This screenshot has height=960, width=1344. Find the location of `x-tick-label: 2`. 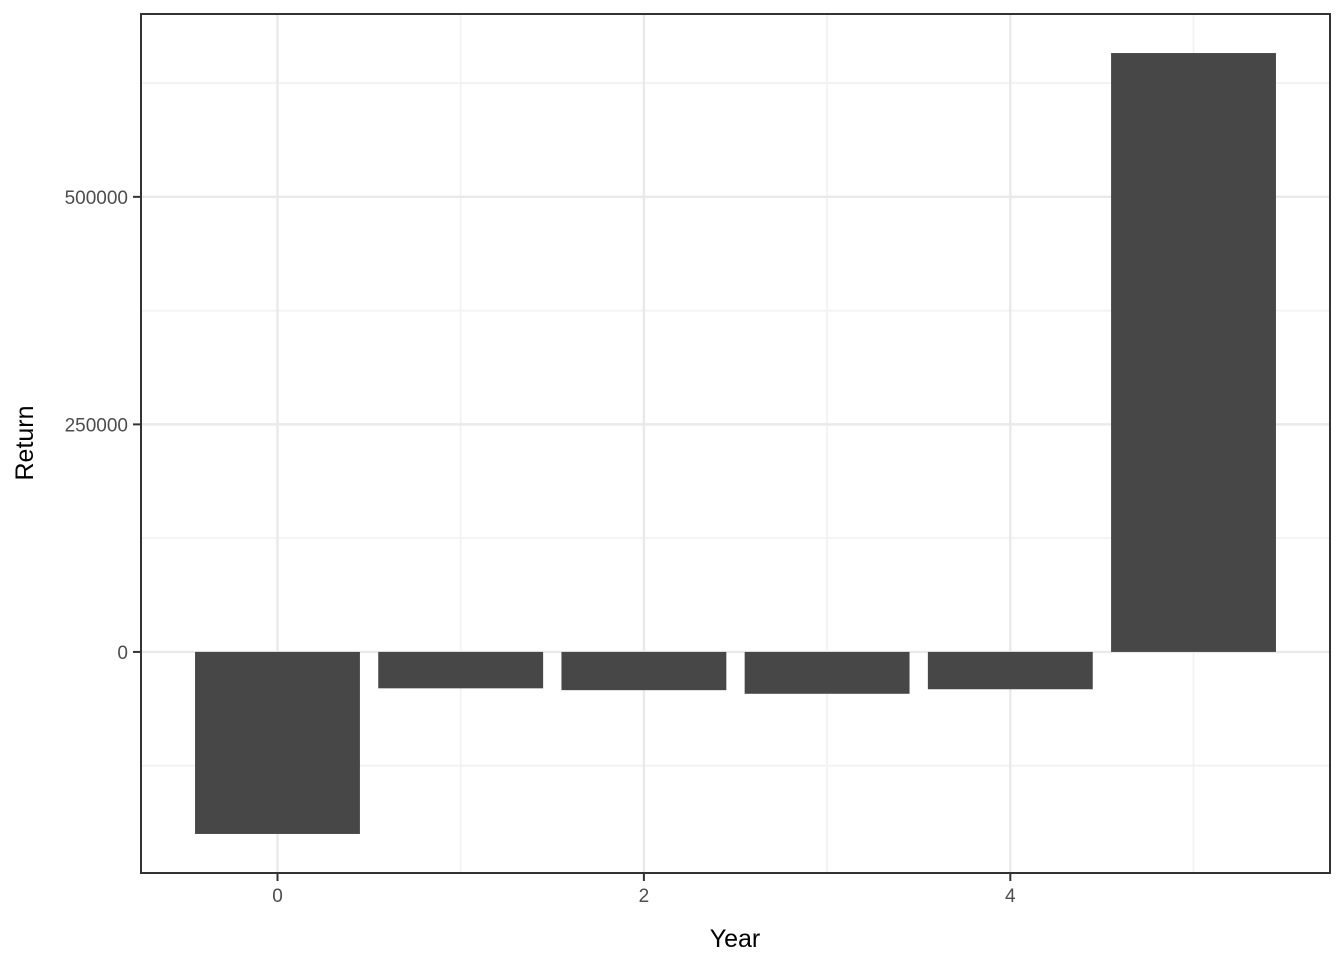

x-tick-label: 2 is located at coordinates (644, 896).